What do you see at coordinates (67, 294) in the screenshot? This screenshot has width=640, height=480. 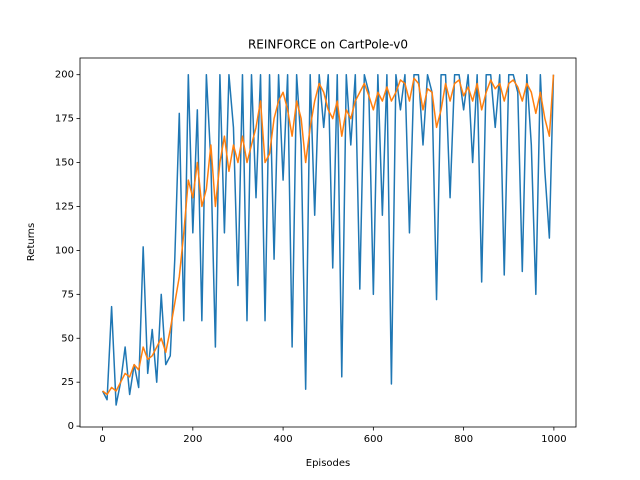 I see `y-tick-label: 75` at bounding box center [67, 294].